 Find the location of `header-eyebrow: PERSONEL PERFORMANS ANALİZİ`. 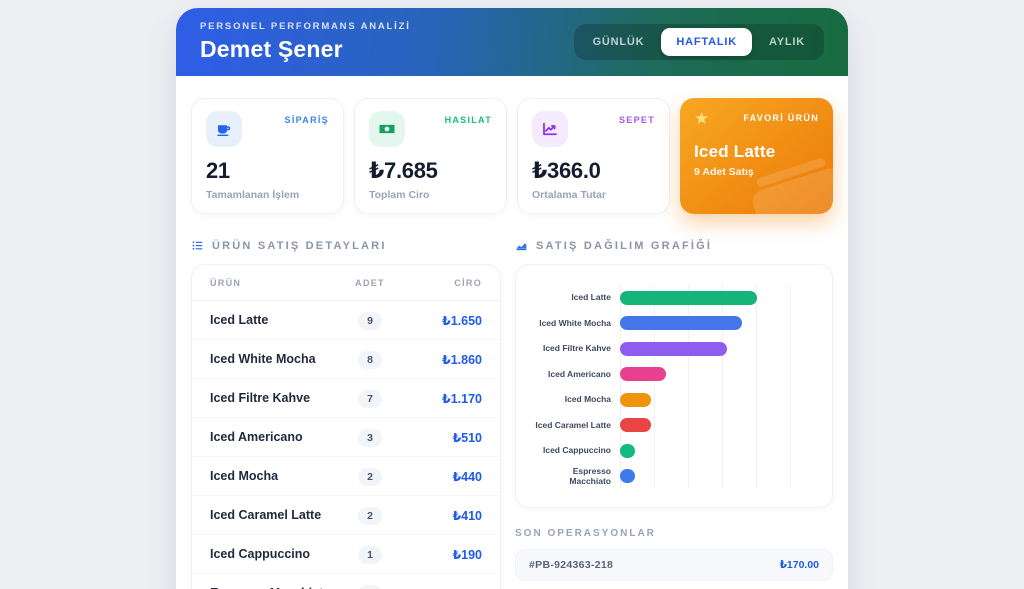

header-eyebrow: PERSONEL PERFORMANS ANALİZİ is located at coordinates (305, 26).